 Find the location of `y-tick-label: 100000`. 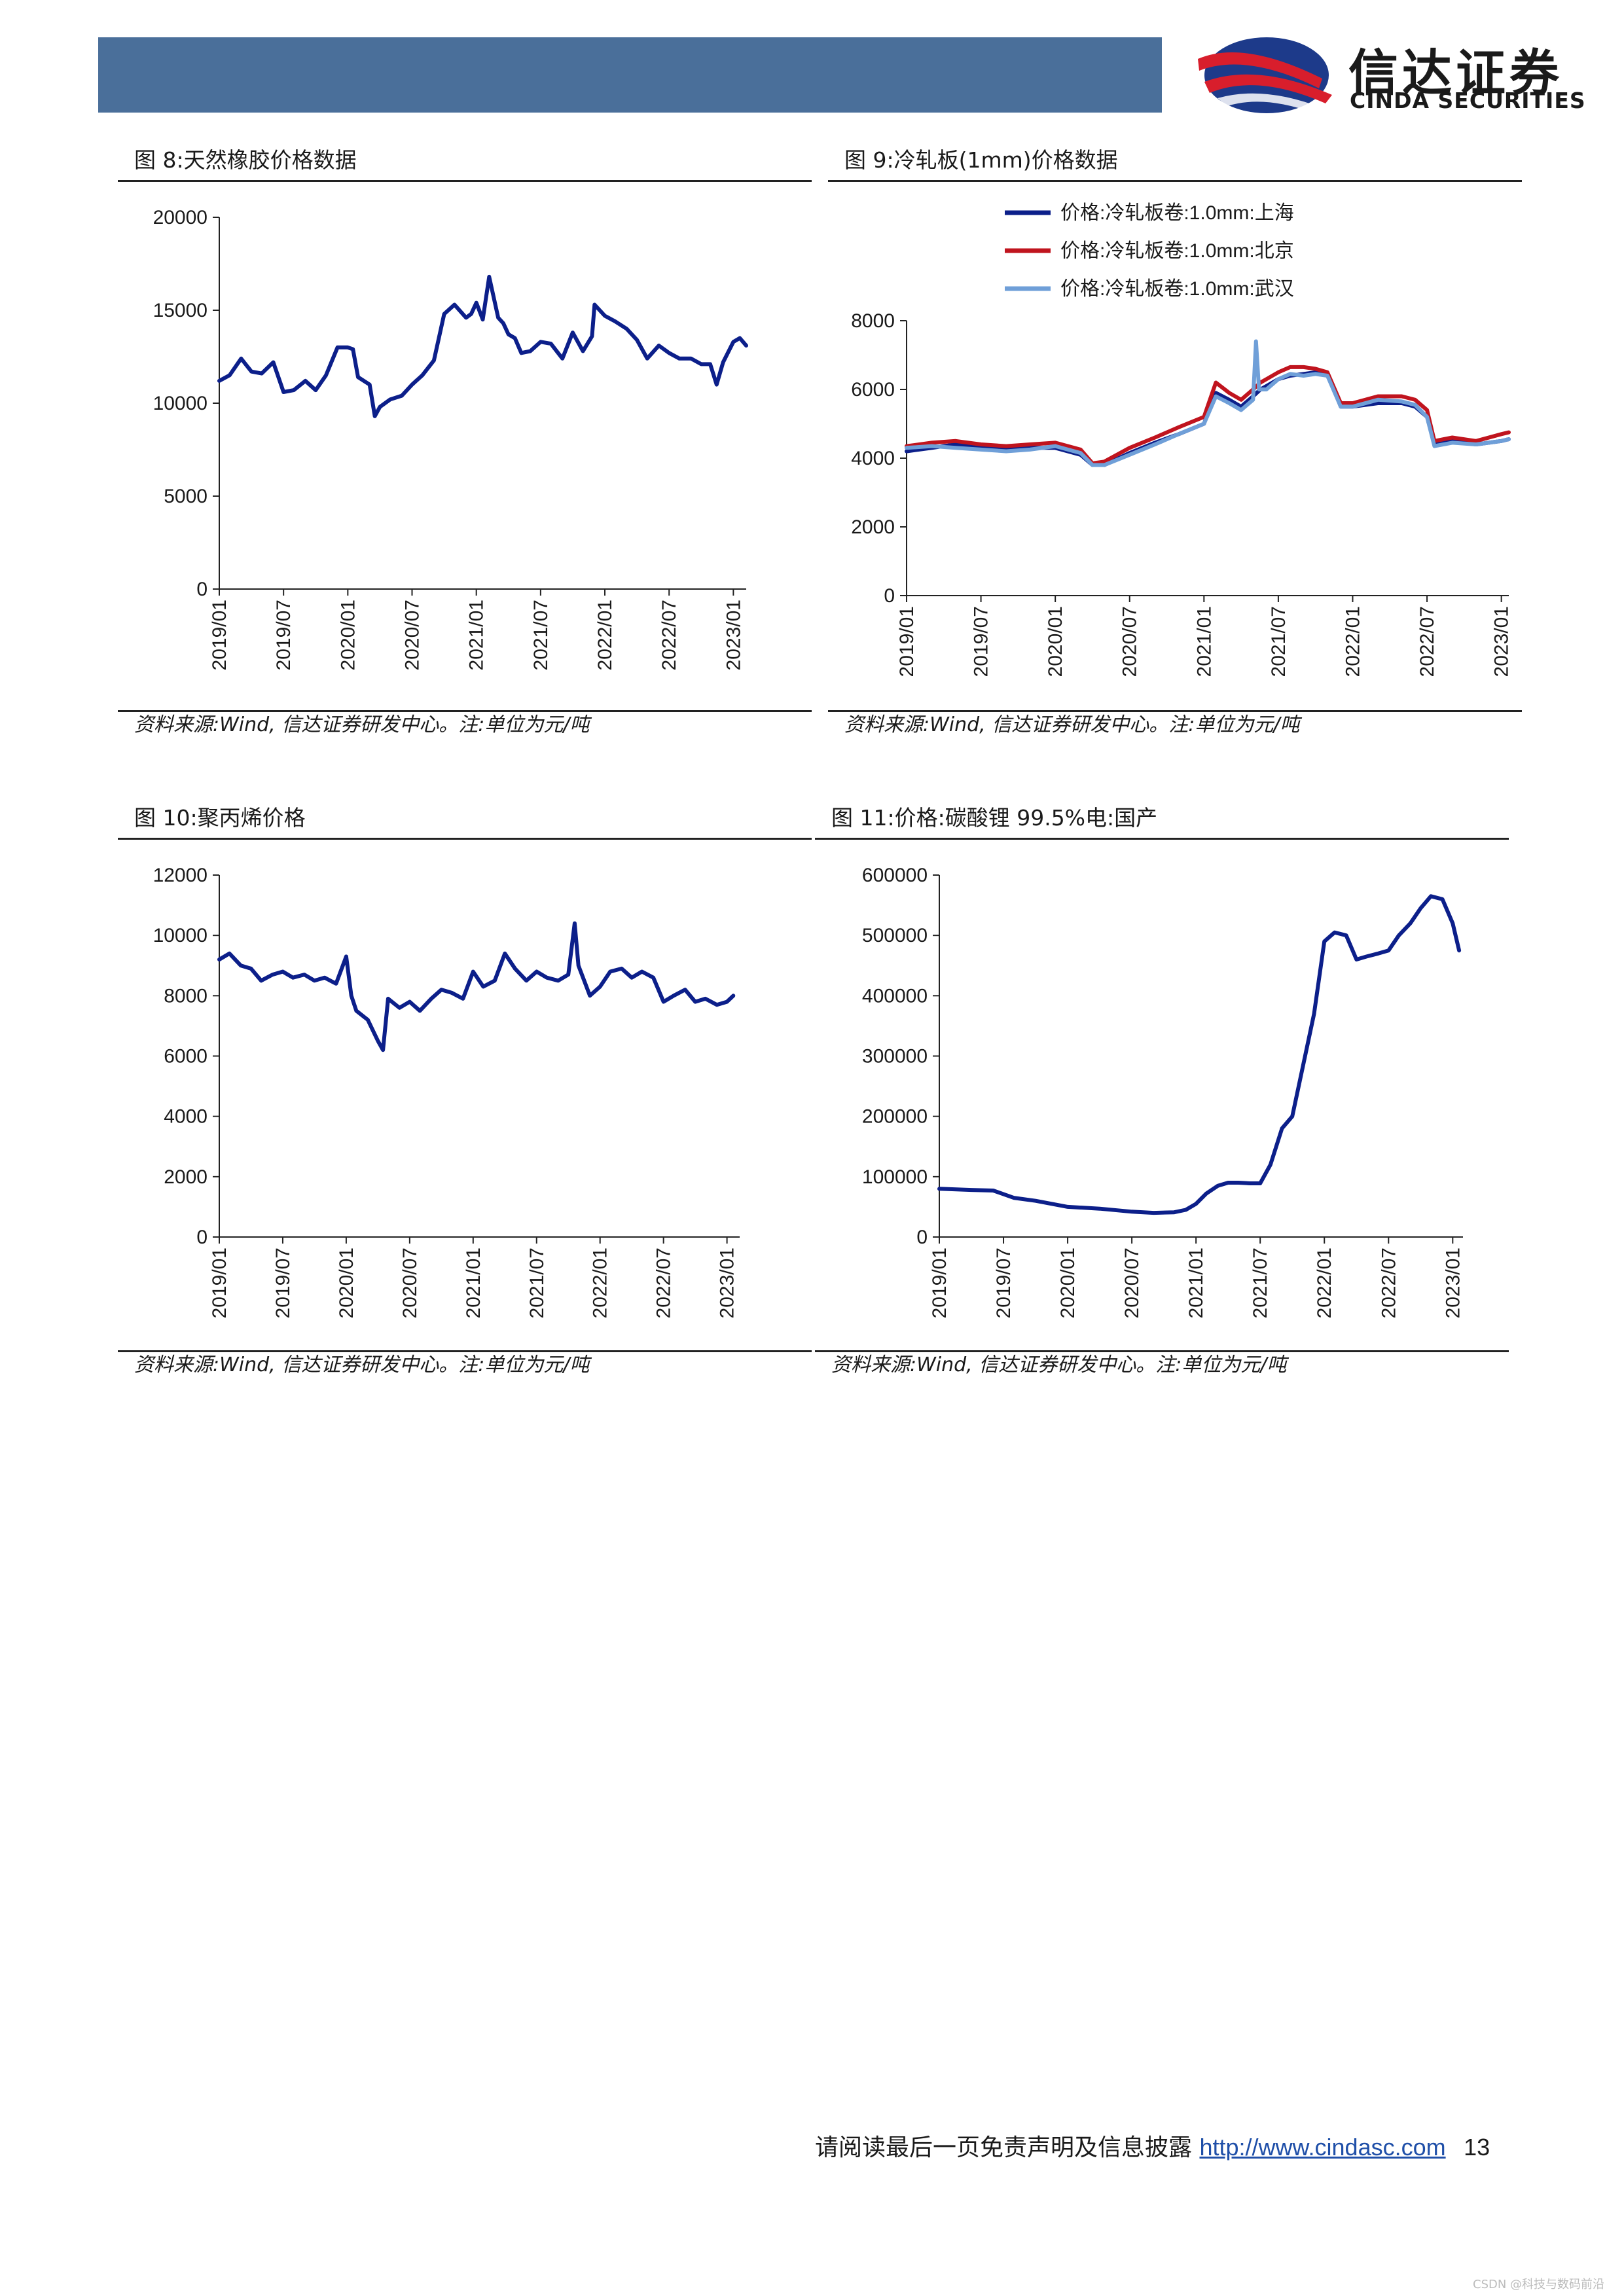

y-tick-label: 100000 is located at coordinates (895, 1177).